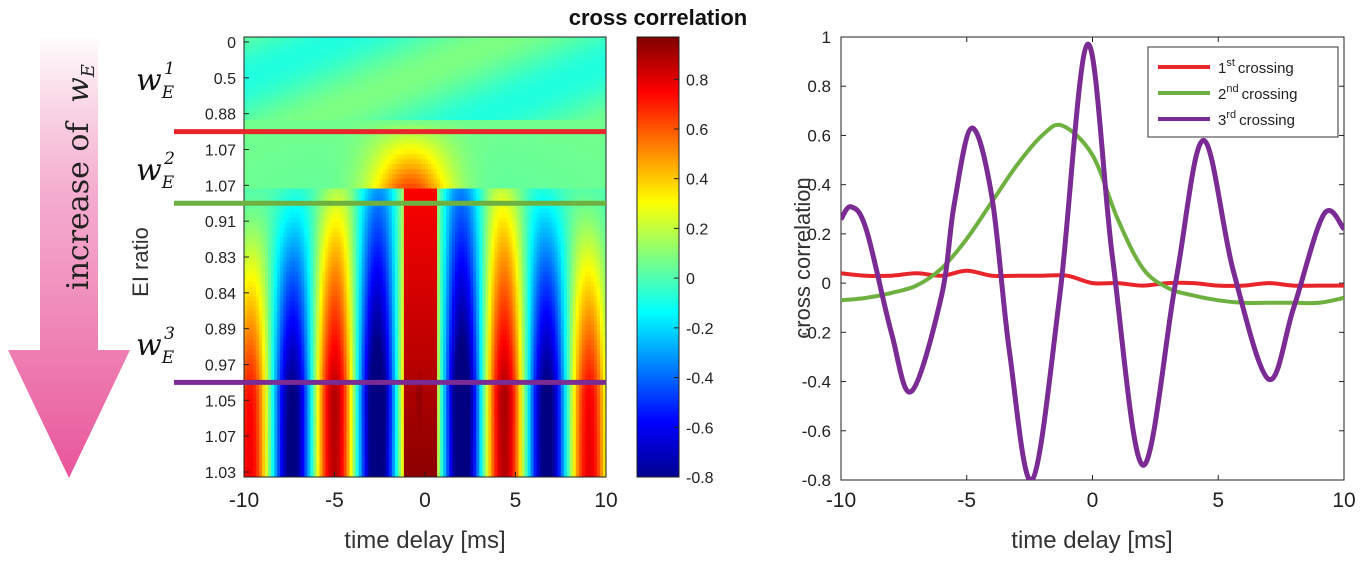  What do you see at coordinates (88, 71) in the screenshot?
I see `arrow-subscript: E` at bounding box center [88, 71].